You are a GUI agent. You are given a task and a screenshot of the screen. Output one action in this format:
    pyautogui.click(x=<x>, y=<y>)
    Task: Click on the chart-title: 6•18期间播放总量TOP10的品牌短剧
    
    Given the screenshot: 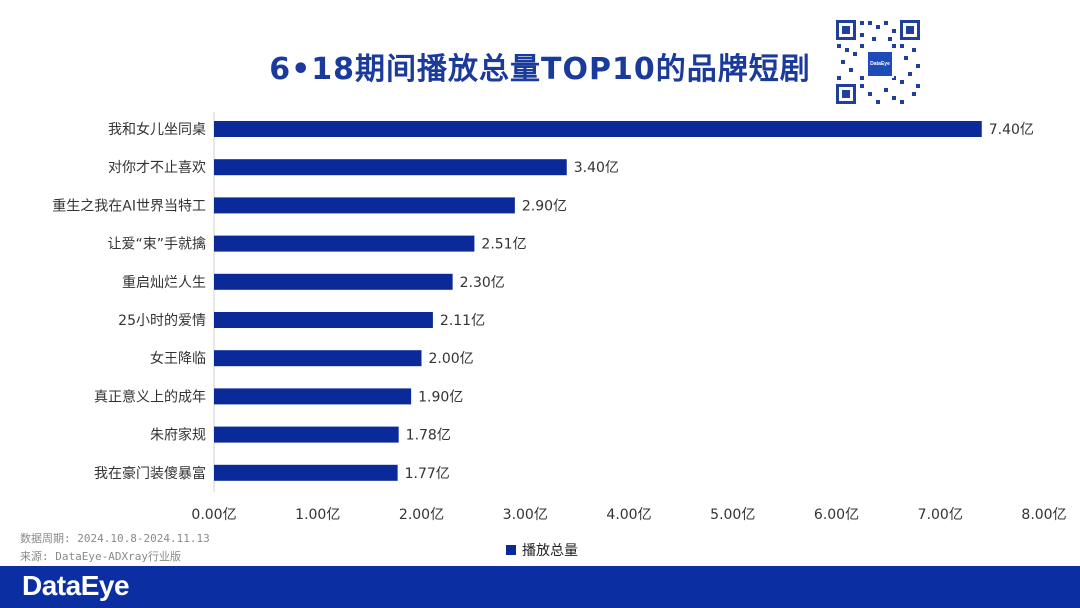 What is the action you would take?
    pyautogui.click(x=540, y=69)
    